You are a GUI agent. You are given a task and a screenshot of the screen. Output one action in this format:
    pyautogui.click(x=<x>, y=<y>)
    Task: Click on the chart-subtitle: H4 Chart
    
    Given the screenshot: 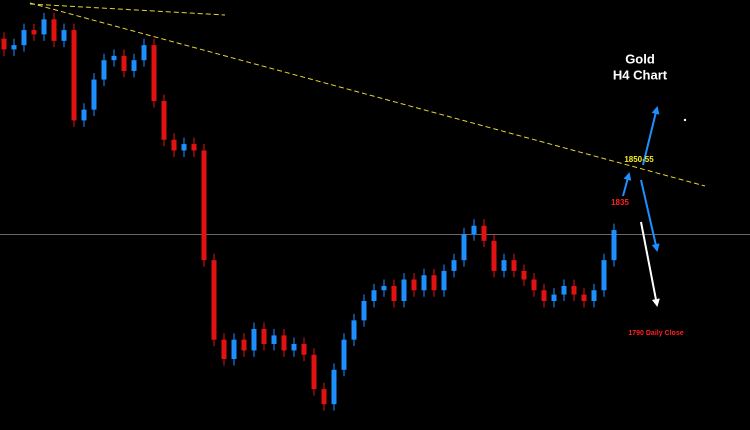 What is the action you would take?
    pyautogui.click(x=640, y=74)
    